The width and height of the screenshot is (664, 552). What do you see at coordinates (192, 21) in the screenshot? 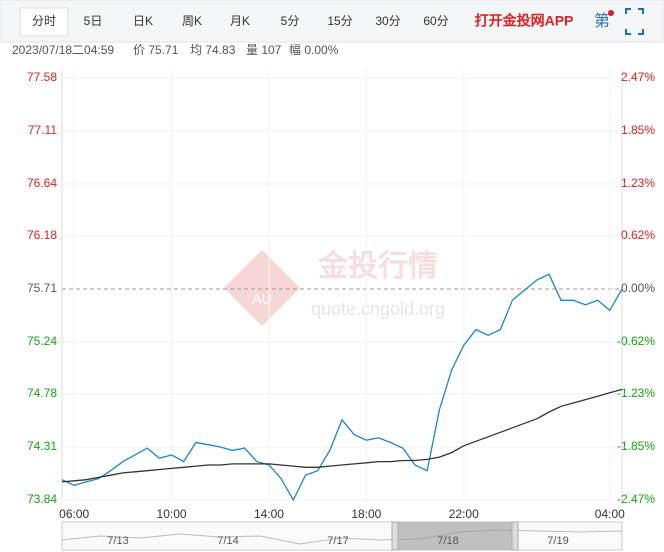
I see `tab: 周K` at bounding box center [192, 21].